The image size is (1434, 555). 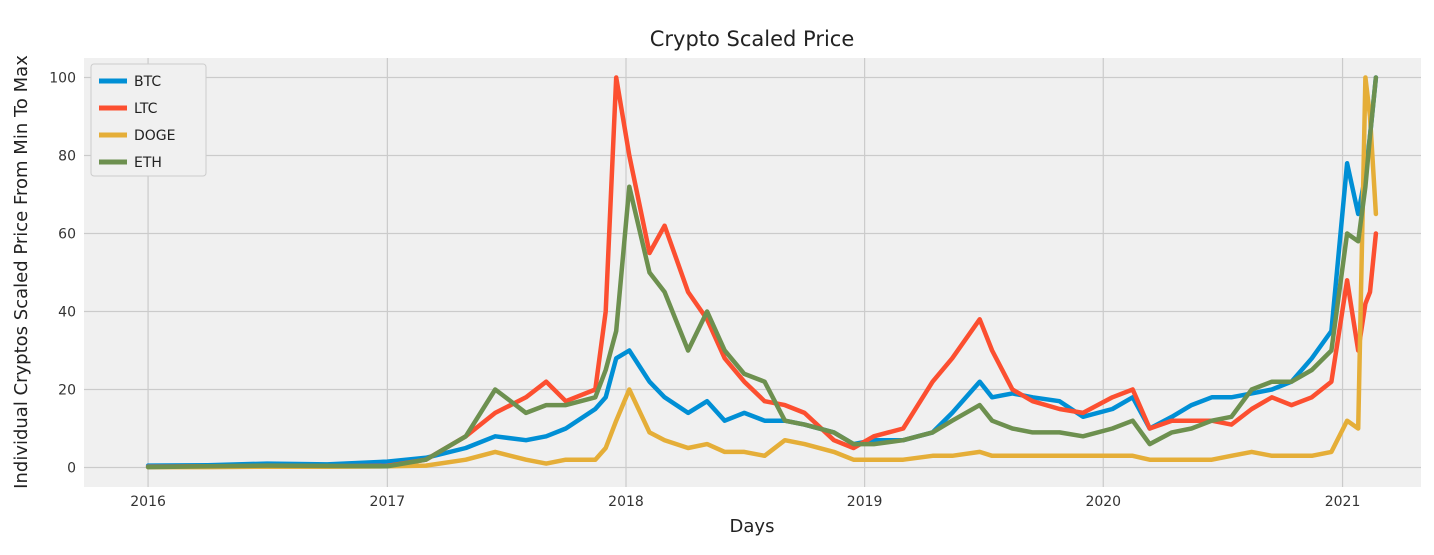 I want to click on legend: BTC LTC DOGE ETH, so click(x=148, y=120).